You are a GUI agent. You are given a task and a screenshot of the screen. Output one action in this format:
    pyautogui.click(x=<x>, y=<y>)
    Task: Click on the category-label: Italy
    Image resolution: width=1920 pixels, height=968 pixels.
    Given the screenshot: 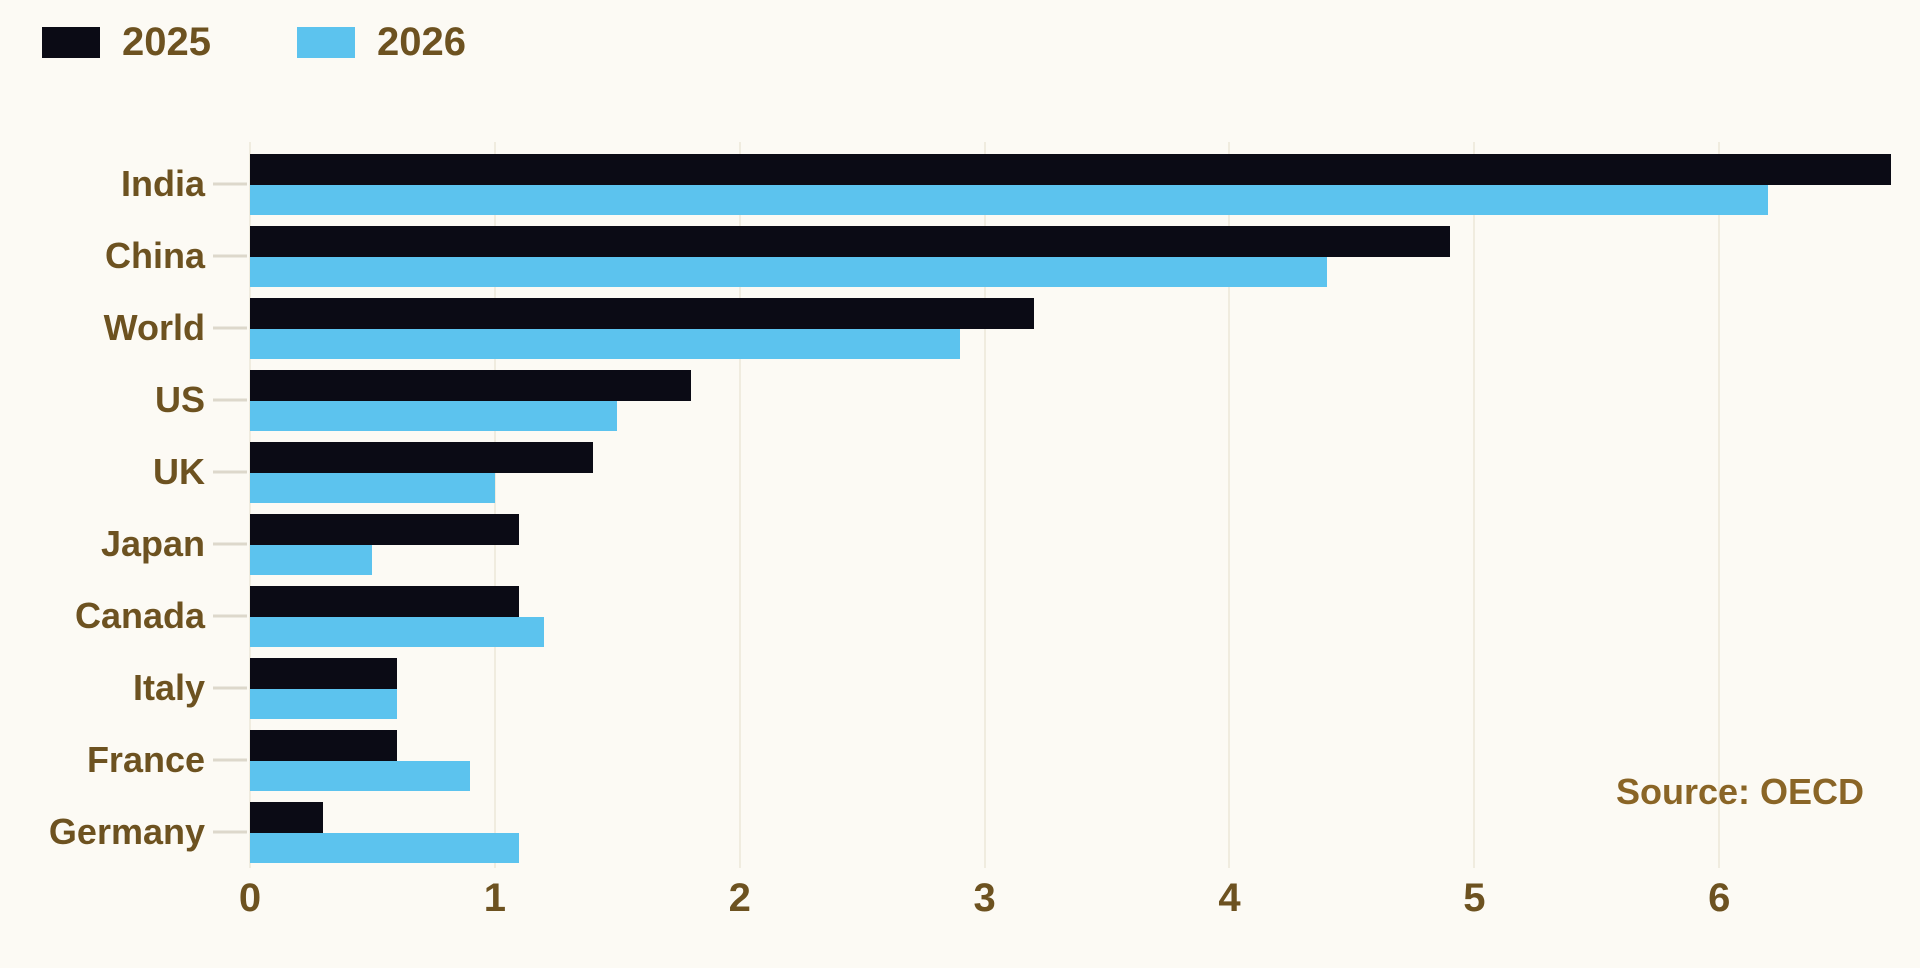 What is the action you would take?
    pyautogui.click(x=168, y=687)
    